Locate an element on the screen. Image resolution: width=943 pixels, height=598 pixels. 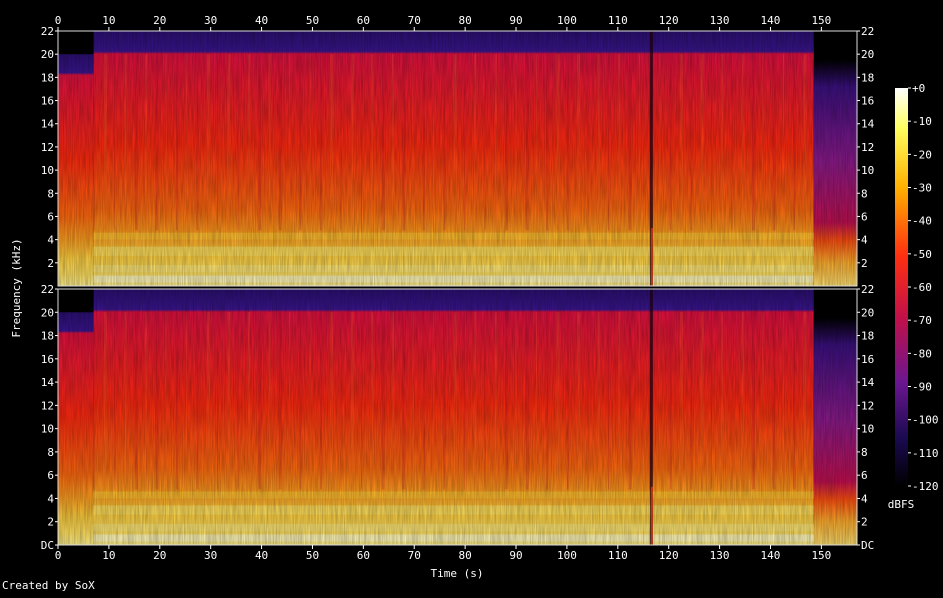
colorbar-tick-label: -40 is located at coordinates (922, 221).